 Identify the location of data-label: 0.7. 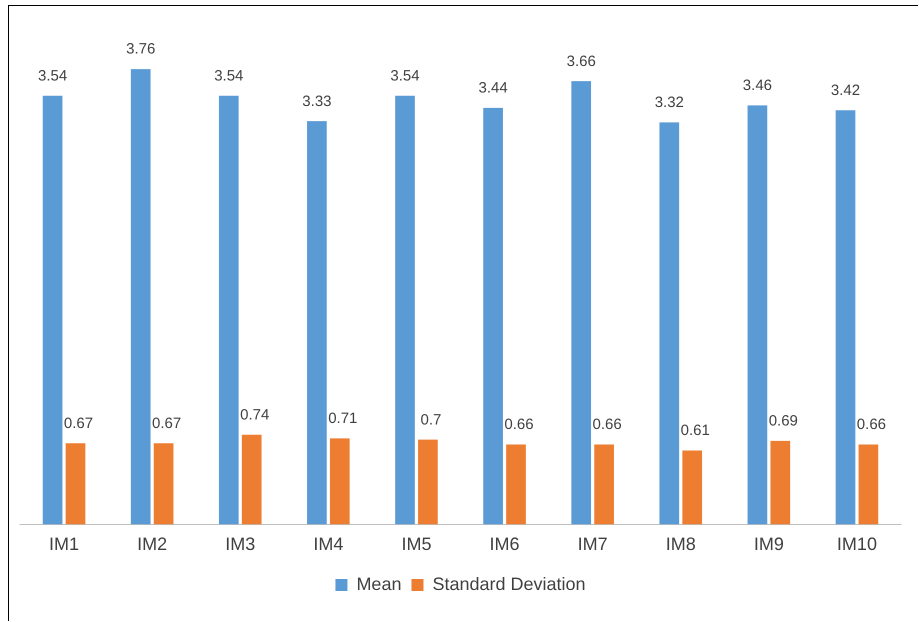
(431, 419).